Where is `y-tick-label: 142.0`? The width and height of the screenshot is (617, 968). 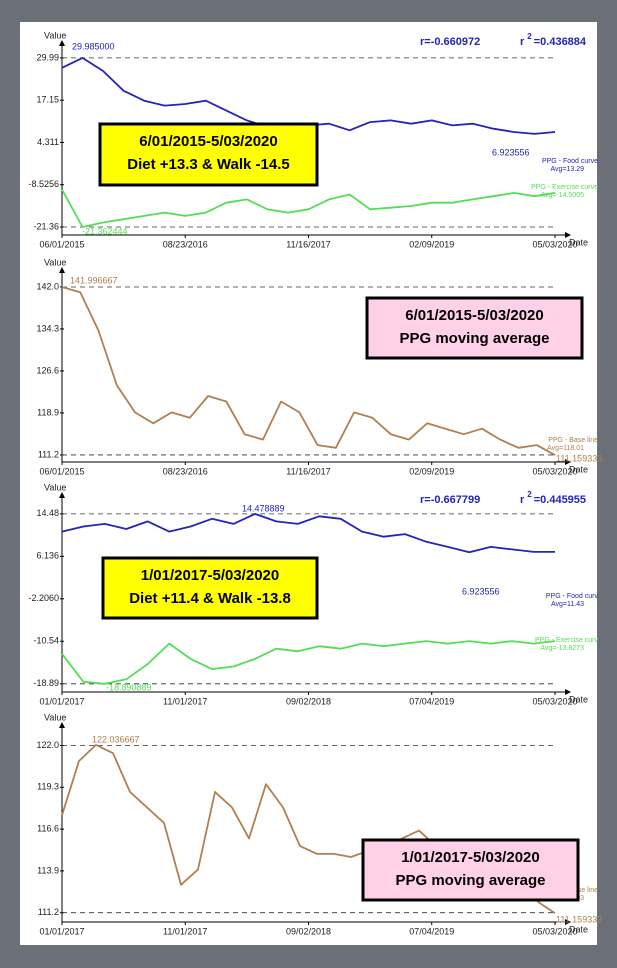 y-tick-label: 142.0 is located at coordinates (47, 286).